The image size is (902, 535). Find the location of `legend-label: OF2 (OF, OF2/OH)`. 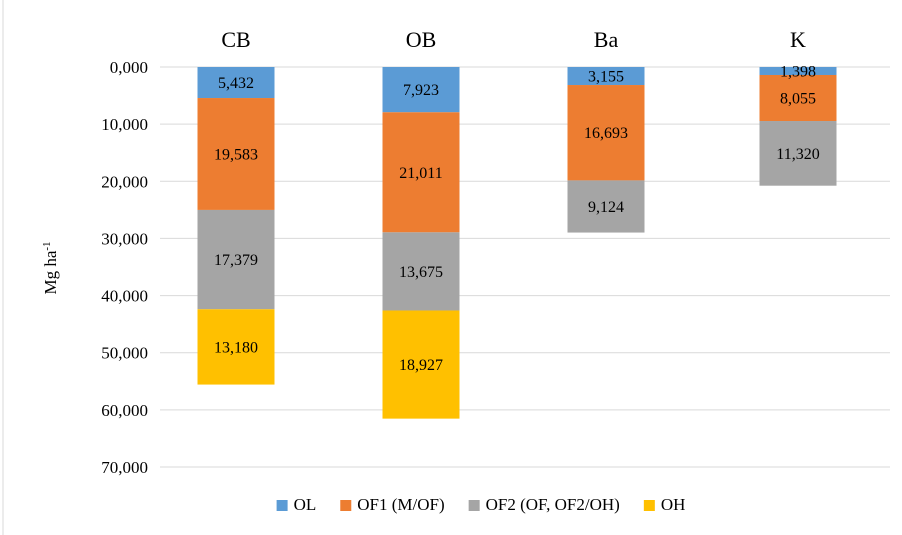

legend-label: OF2 (OF, OF2/OH) is located at coordinates (553, 504).